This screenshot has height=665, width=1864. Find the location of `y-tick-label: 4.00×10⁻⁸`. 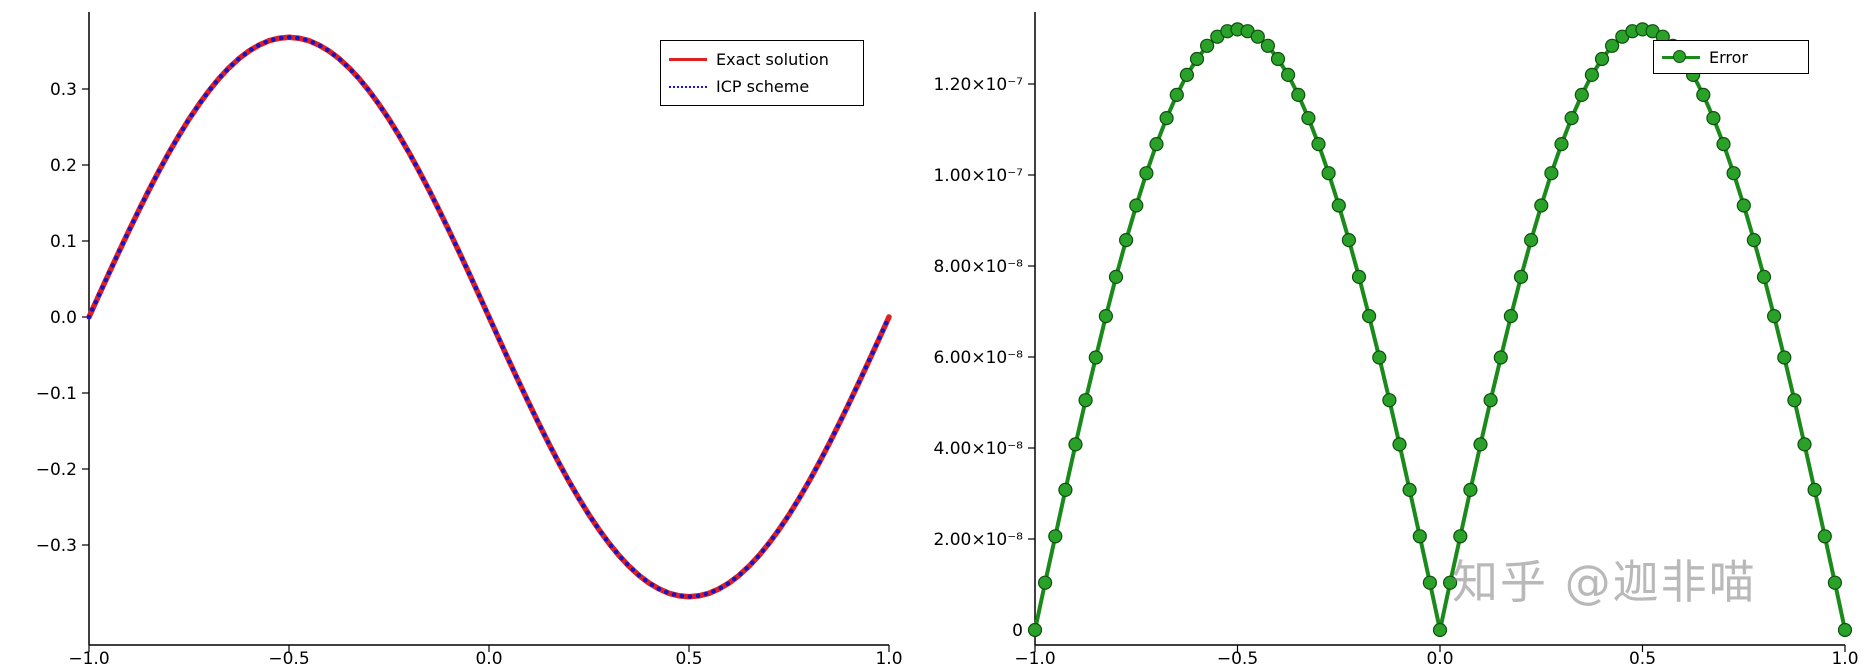

y-tick-label: 4.00×10⁻⁸ is located at coordinates (978, 449).